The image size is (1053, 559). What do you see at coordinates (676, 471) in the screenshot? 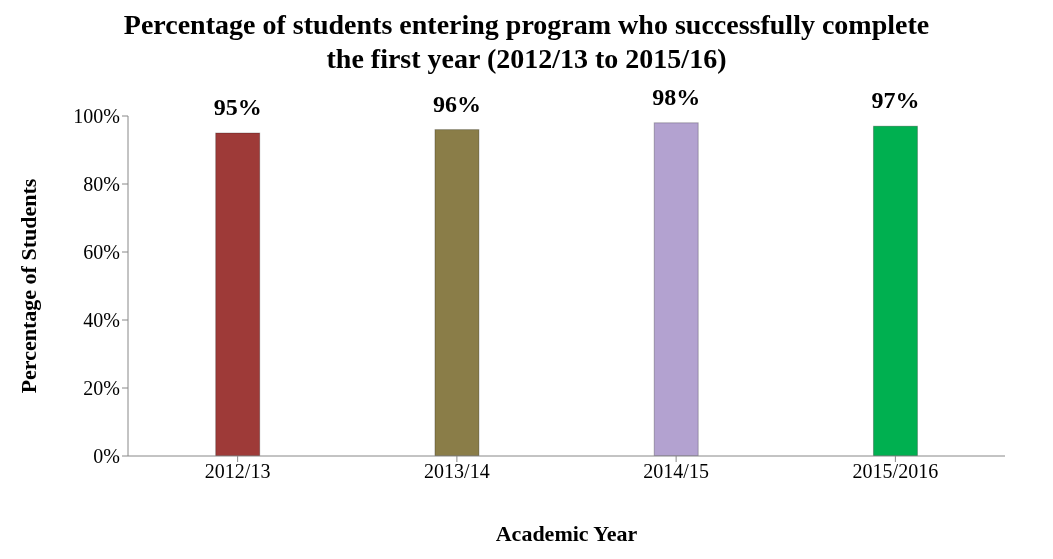
I see `x-tick-label: 2014/15` at bounding box center [676, 471].